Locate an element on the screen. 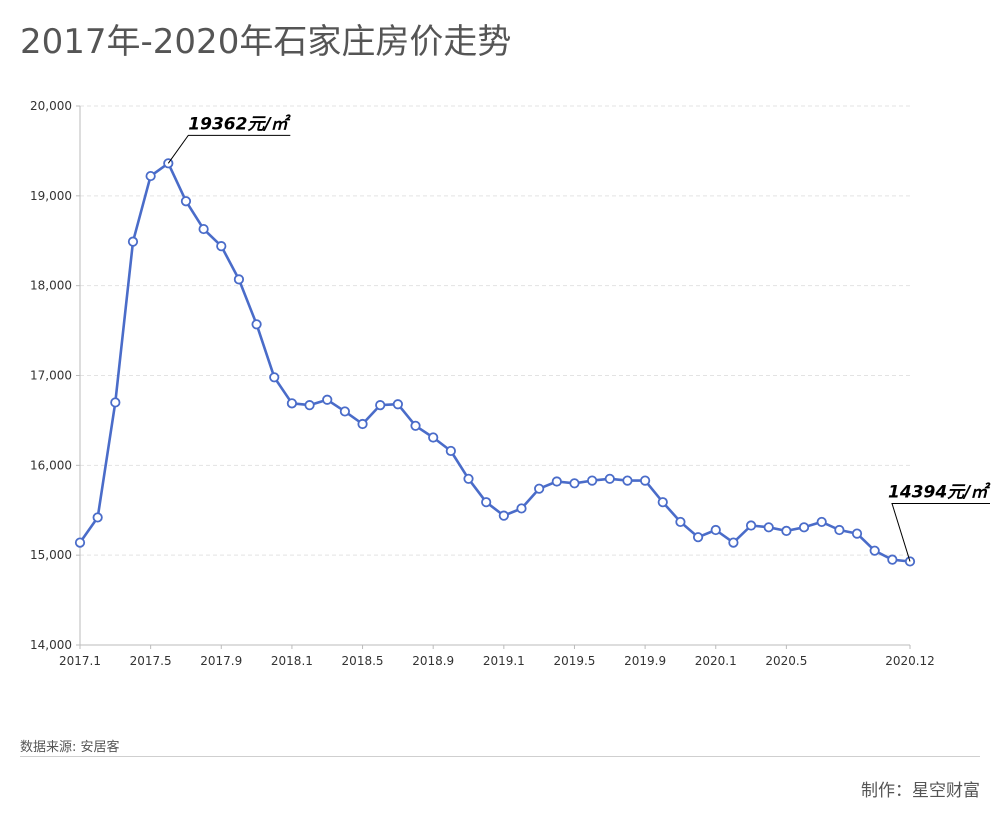 This screenshot has width=1000, height=820. y-tick-label: 16,000 is located at coordinates (51, 465).